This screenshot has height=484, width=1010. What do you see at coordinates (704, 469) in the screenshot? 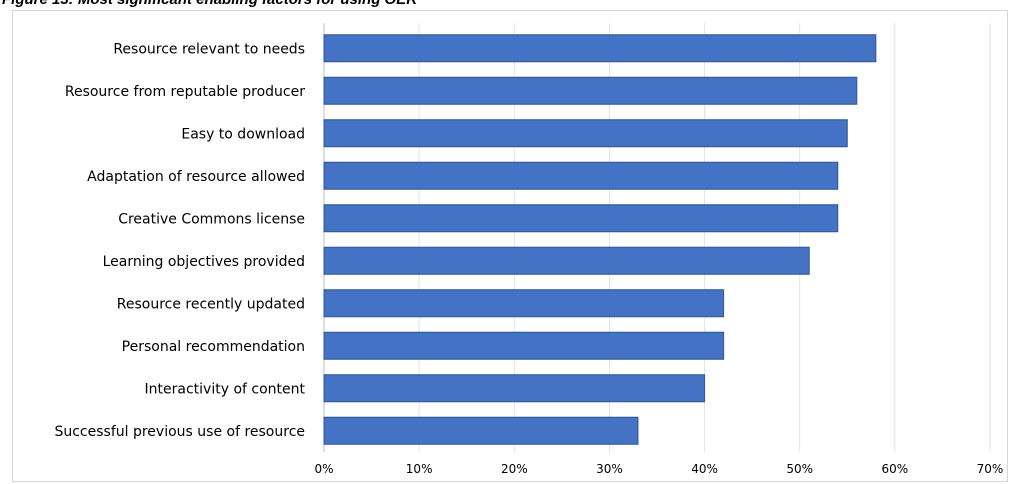
I see `x-tick-label-40: 40%` at bounding box center [704, 469].